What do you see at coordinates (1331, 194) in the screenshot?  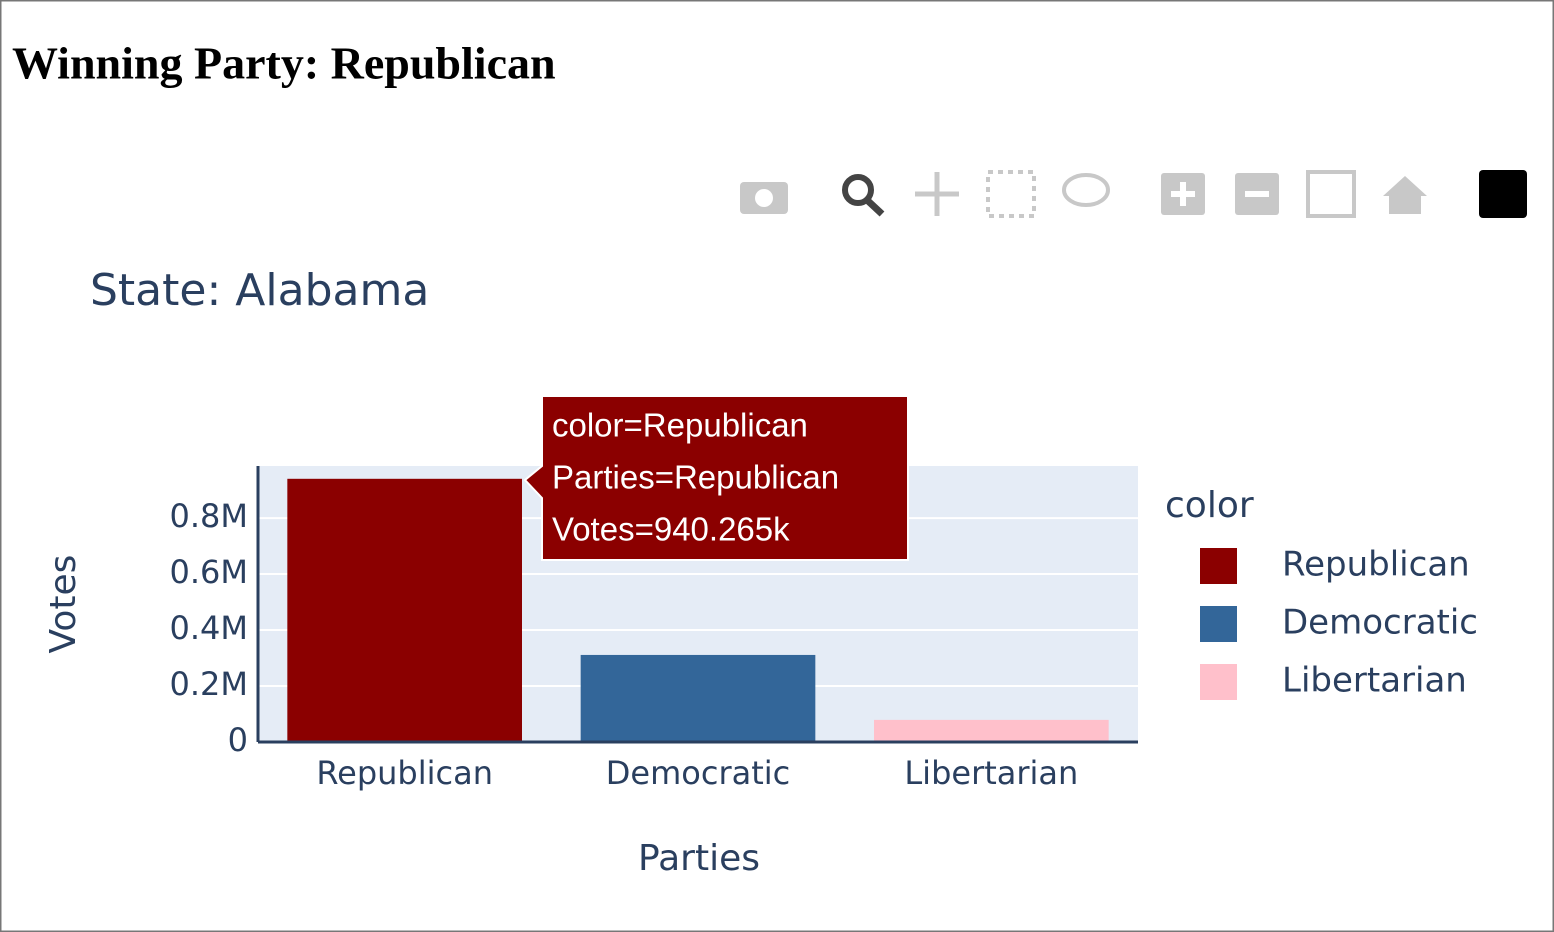 I see `autoscale-icon` at bounding box center [1331, 194].